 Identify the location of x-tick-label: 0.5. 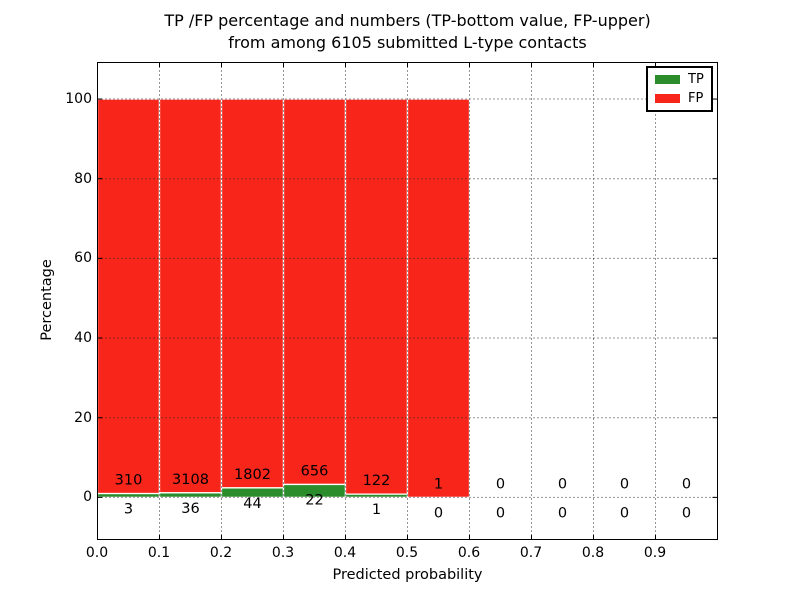
(407, 553).